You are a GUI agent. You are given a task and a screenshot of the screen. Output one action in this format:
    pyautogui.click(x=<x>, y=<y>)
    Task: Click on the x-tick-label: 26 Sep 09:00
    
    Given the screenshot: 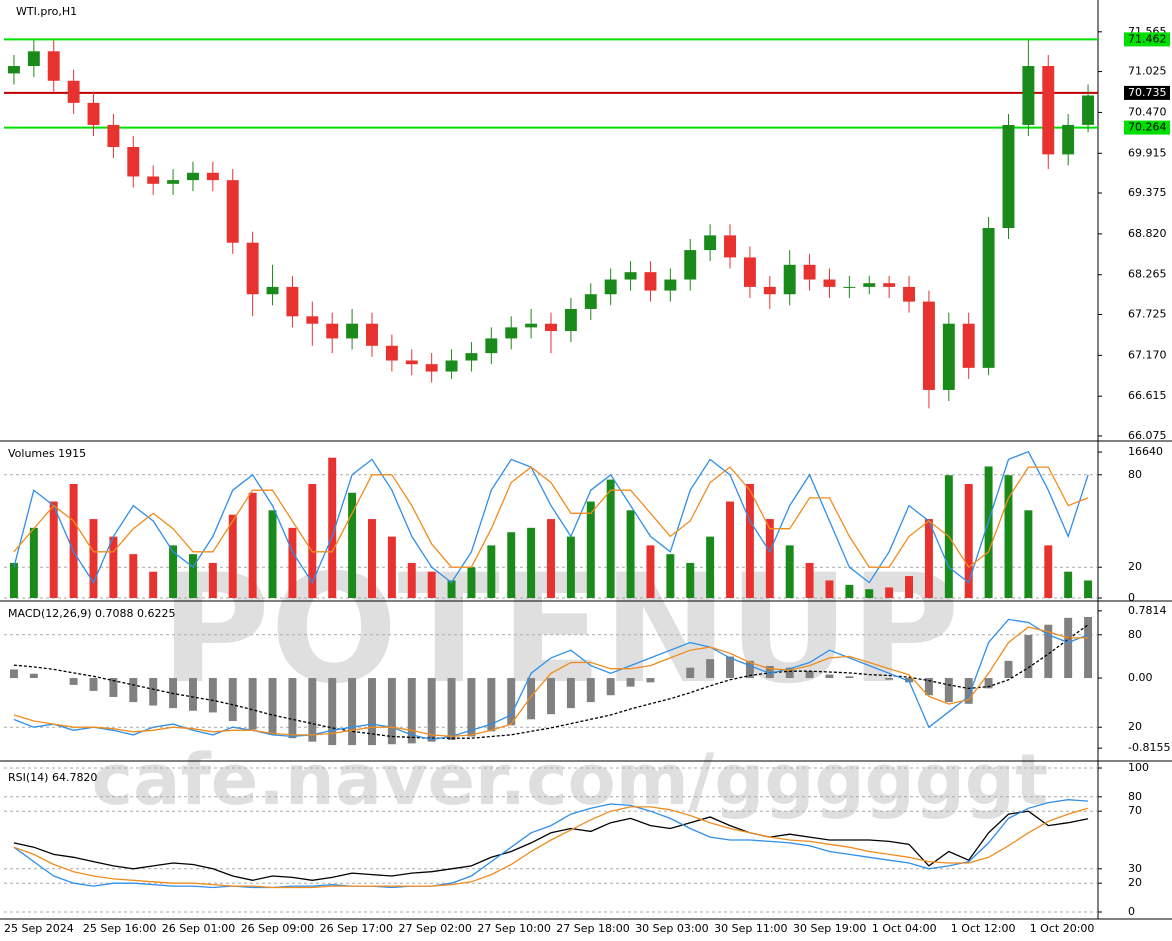 What is the action you would take?
    pyautogui.click(x=277, y=928)
    